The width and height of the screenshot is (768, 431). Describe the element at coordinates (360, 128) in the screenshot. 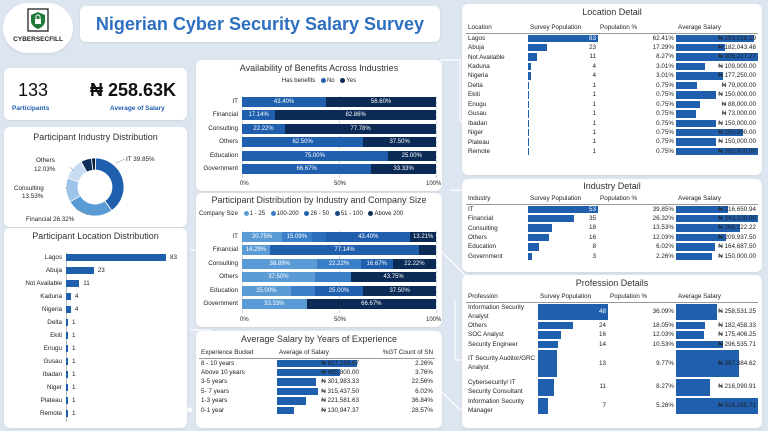

I see `benefits-segment: 77.78%` at that location.